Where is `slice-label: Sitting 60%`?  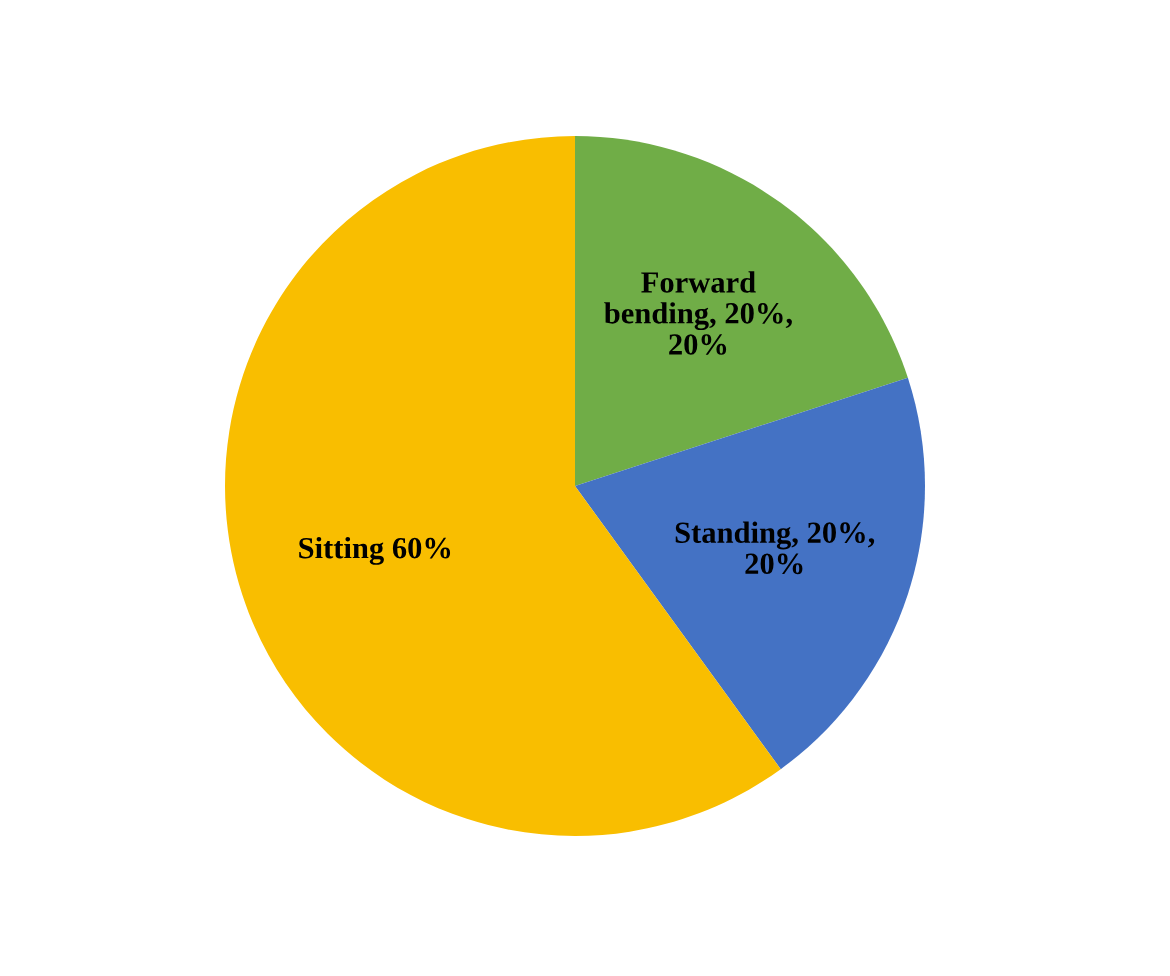 slice-label: Sitting 60% is located at coordinates (375, 550).